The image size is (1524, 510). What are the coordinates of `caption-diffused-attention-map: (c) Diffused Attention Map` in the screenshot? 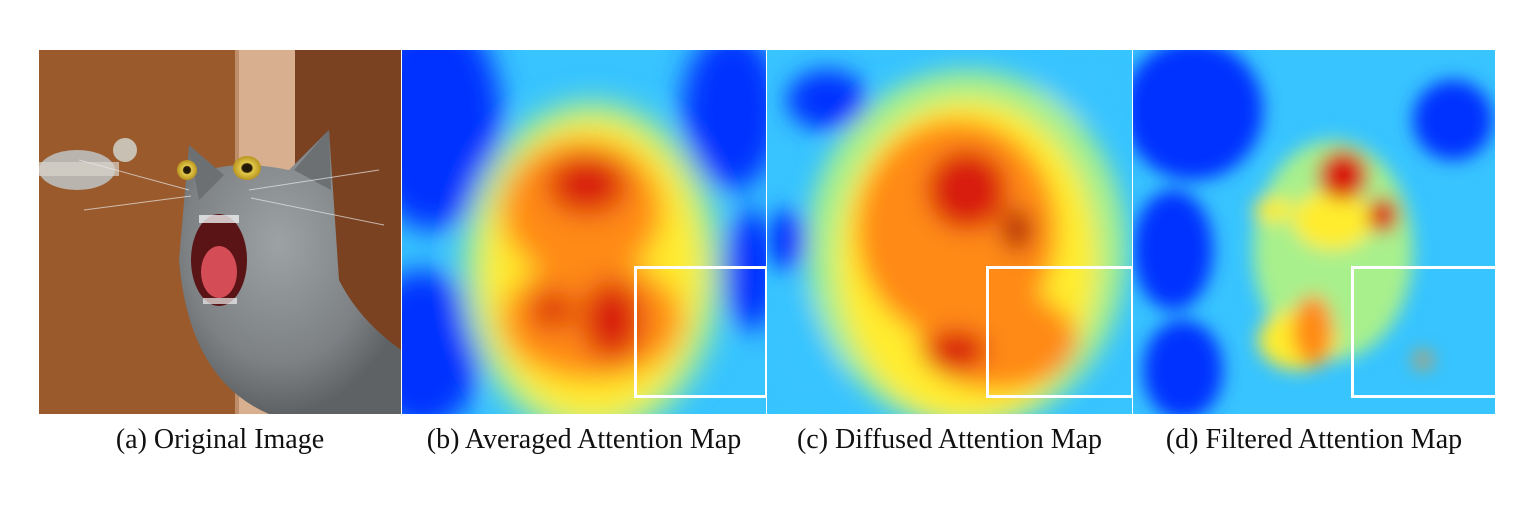 It's located at (949, 439).